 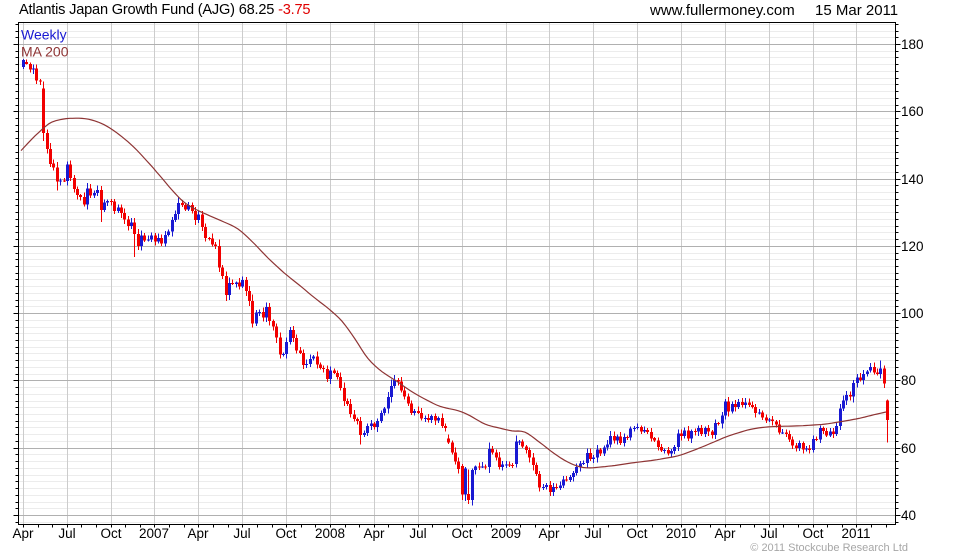 What do you see at coordinates (681, 533) in the screenshot?
I see `svg-text: 2010` at bounding box center [681, 533].